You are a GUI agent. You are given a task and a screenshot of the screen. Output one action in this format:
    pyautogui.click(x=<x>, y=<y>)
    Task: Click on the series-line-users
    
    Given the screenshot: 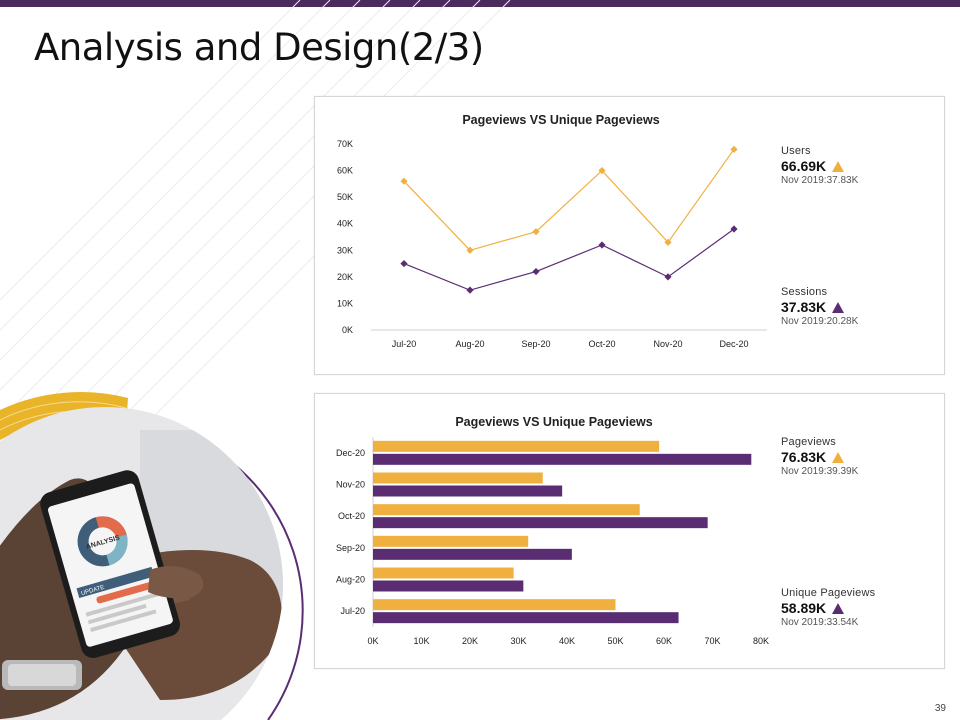 What is the action you would take?
    pyautogui.click(x=569, y=199)
    